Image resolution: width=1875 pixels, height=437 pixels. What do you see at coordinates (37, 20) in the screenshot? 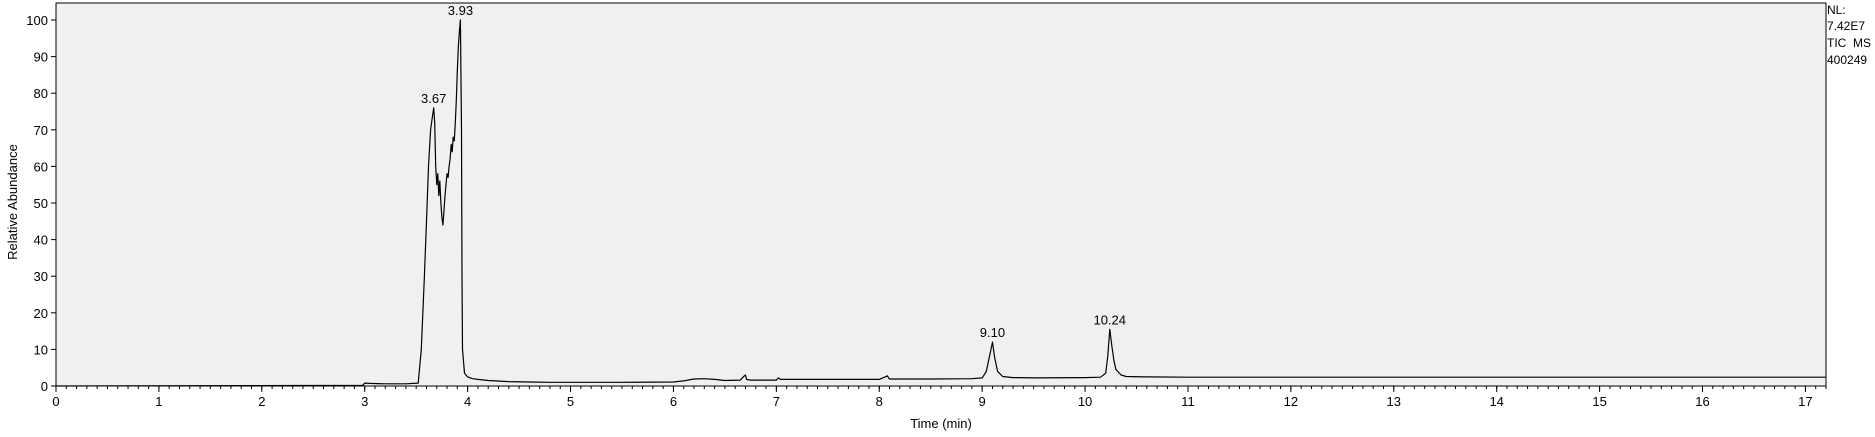
I see `y-tick-label: 100` at bounding box center [37, 20].